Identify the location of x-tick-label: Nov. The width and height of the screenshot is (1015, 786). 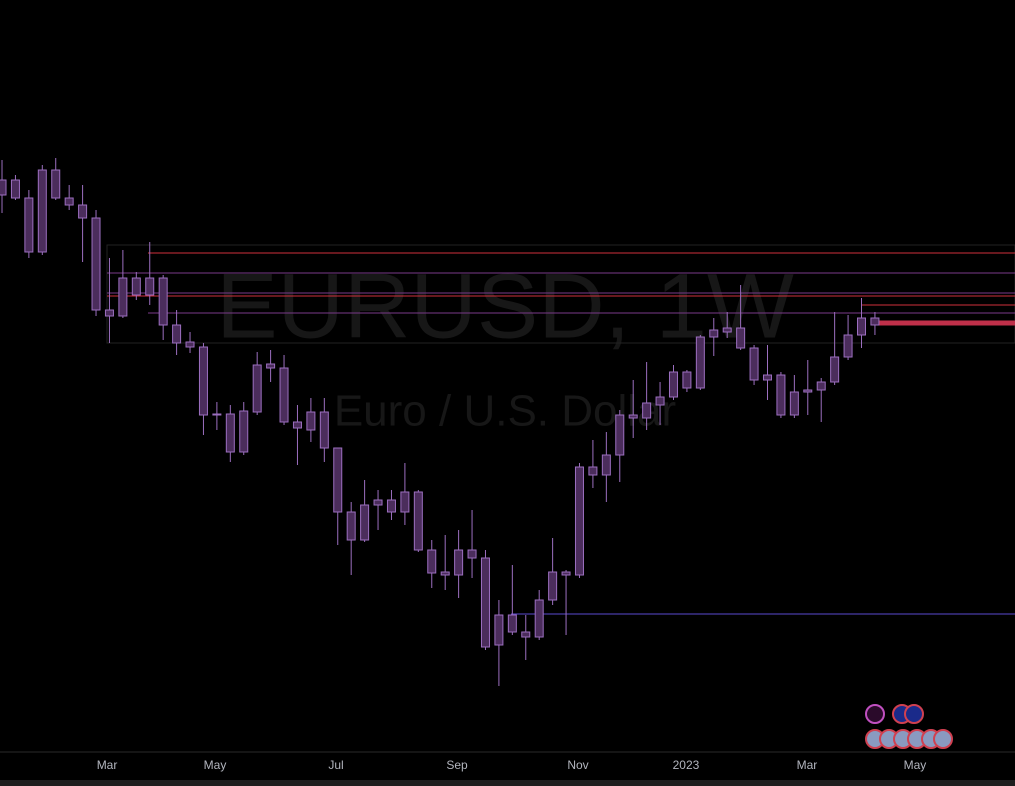
(577, 765).